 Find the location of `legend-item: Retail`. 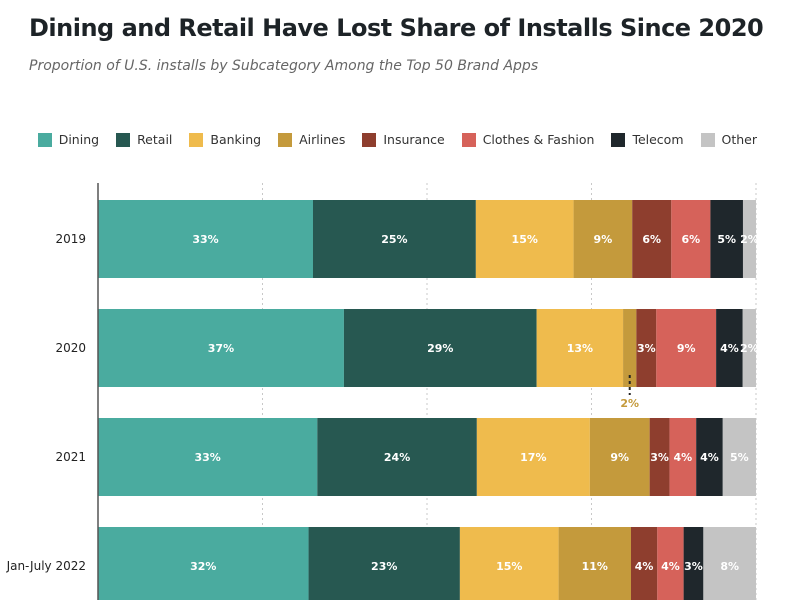

legend-item: Retail is located at coordinates (144, 139).